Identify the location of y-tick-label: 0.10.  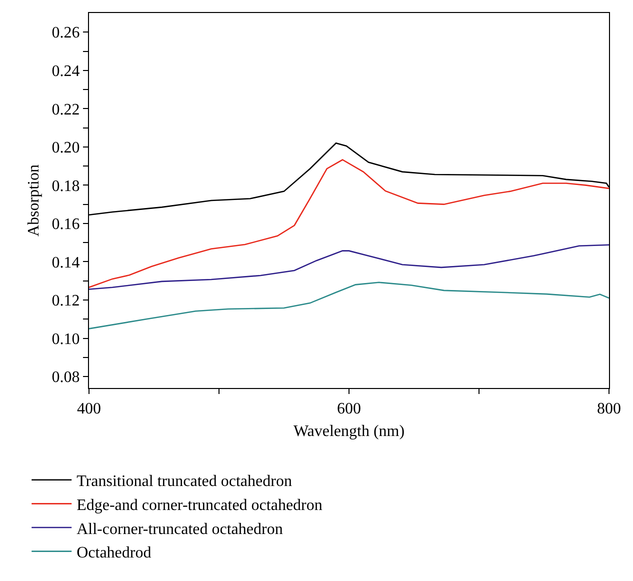
(66, 339).